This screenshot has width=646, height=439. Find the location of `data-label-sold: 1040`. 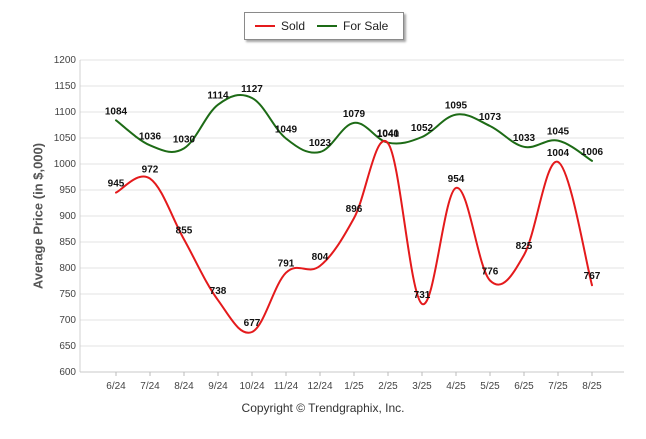

data-label-sold: 1040 is located at coordinates (388, 134).